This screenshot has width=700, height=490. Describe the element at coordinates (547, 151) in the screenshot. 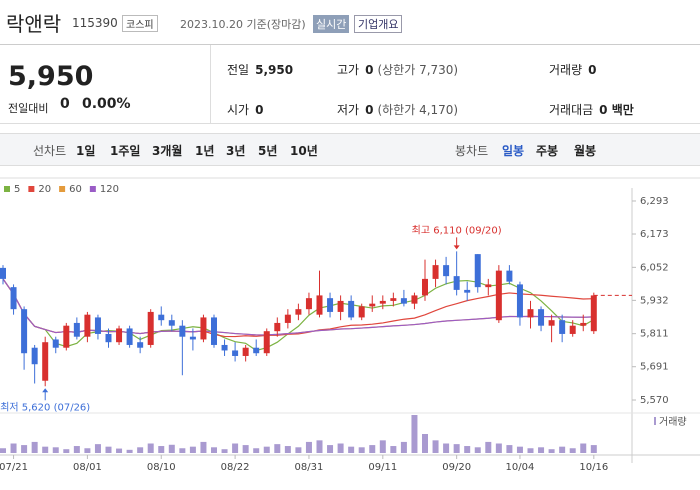

I see `tab: 주봉` at that location.